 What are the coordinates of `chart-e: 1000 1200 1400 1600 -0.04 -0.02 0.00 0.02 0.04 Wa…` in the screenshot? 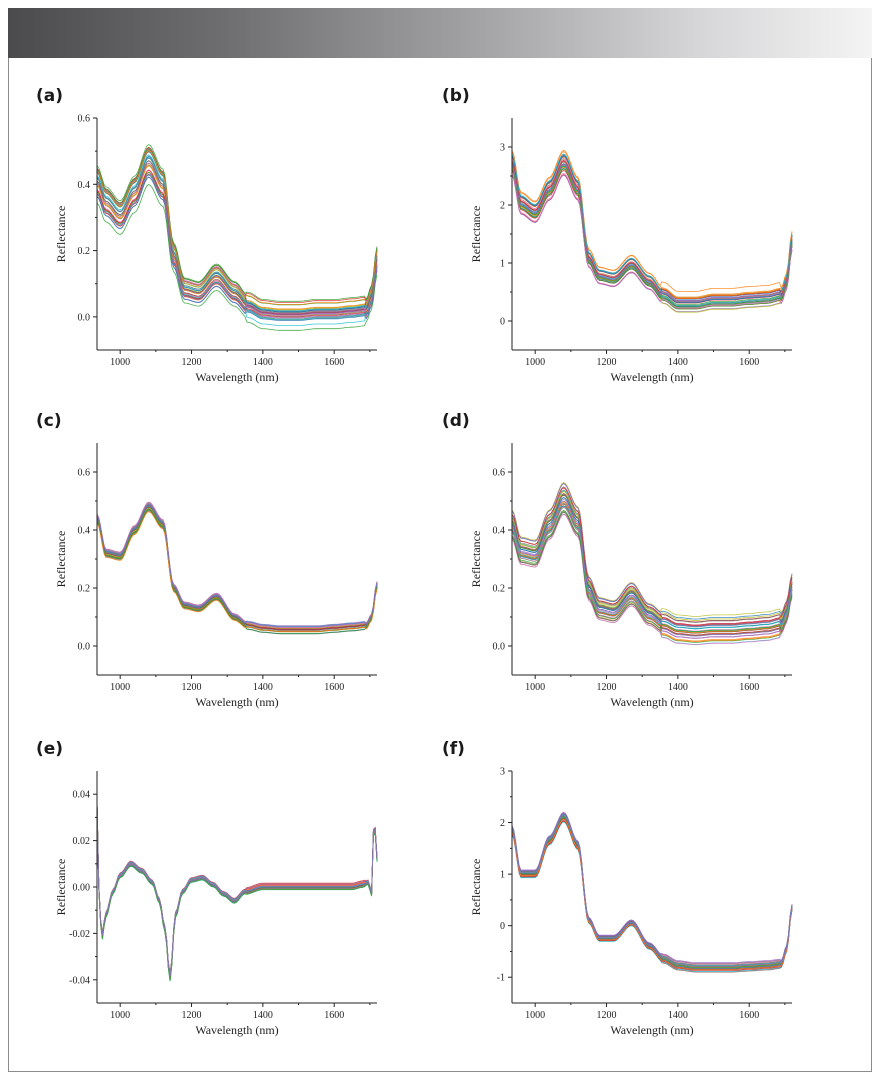 It's located at (216, 904).